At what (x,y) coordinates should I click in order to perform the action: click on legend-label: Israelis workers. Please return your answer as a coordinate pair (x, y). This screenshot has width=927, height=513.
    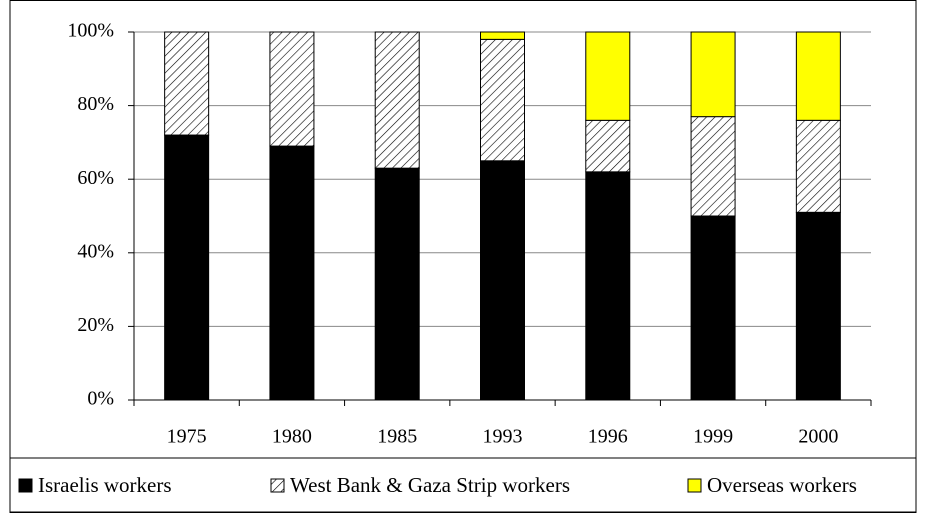
    Looking at the image, I should click on (105, 485).